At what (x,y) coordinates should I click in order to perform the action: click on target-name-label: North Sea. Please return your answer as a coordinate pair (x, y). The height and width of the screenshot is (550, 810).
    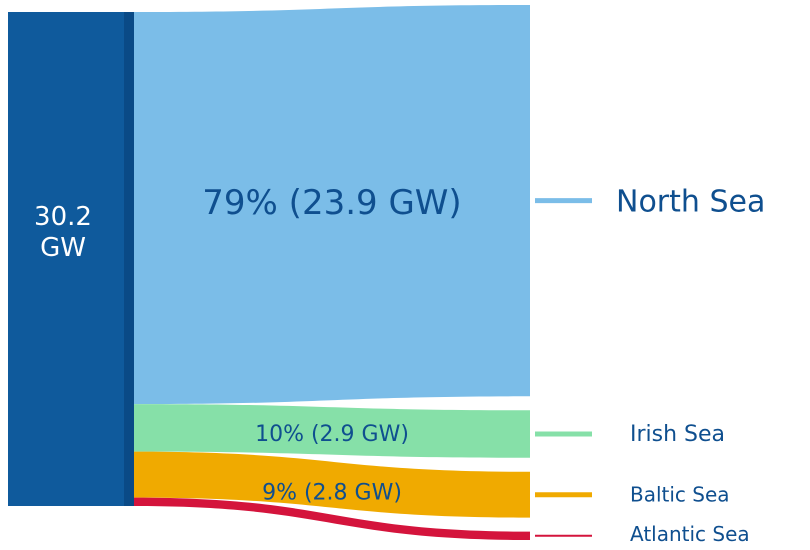
    Looking at the image, I should click on (690, 202).